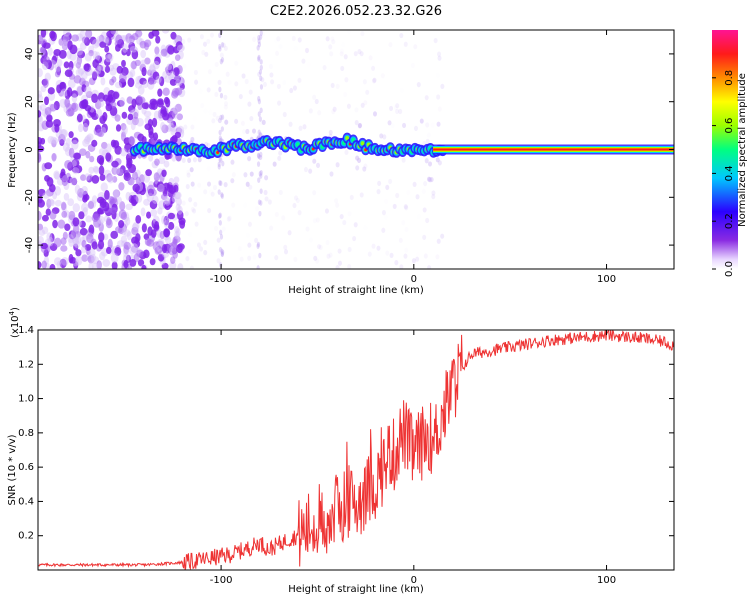 The image size is (750, 604). Describe the element at coordinates (729, 269) in the screenshot. I see `colorbar-tick-label: 0.0` at that location.